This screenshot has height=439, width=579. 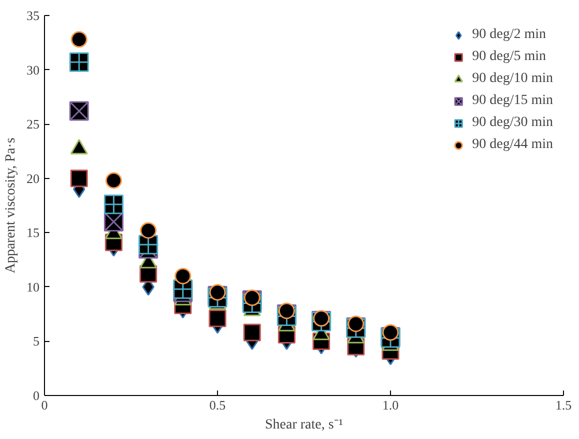 What do you see at coordinates (509, 35) in the screenshot?
I see `legend-label: 90 deg/2 min` at bounding box center [509, 35].